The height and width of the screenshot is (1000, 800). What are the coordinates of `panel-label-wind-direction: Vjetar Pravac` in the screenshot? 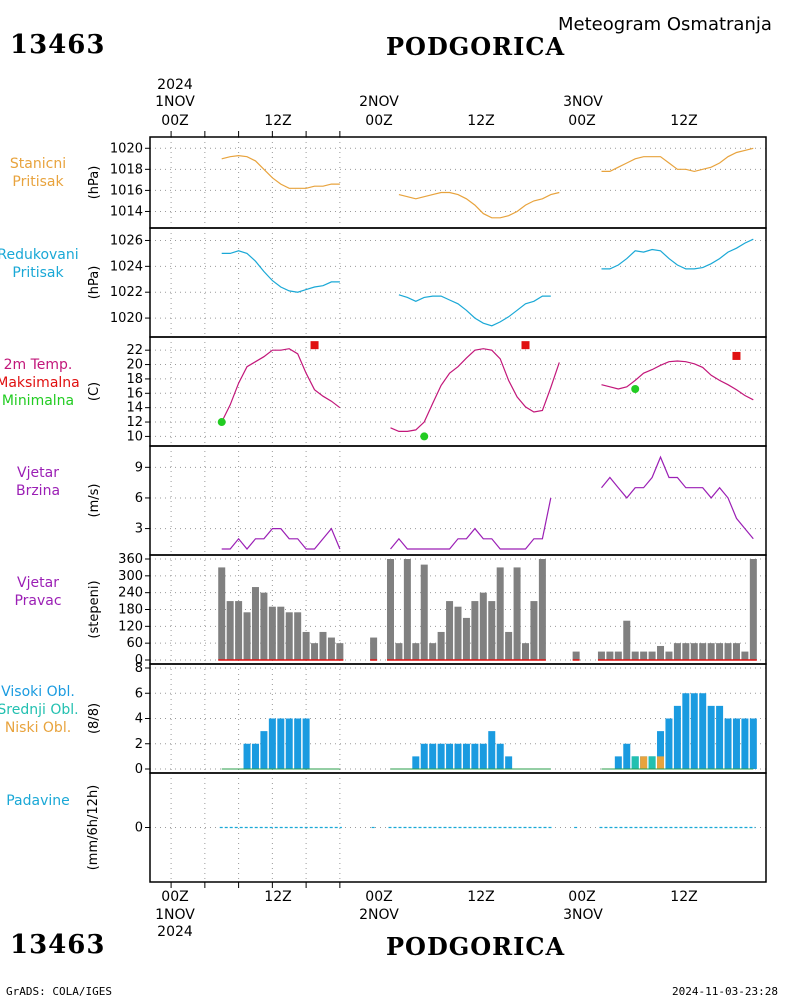 It's located at (54, 592).